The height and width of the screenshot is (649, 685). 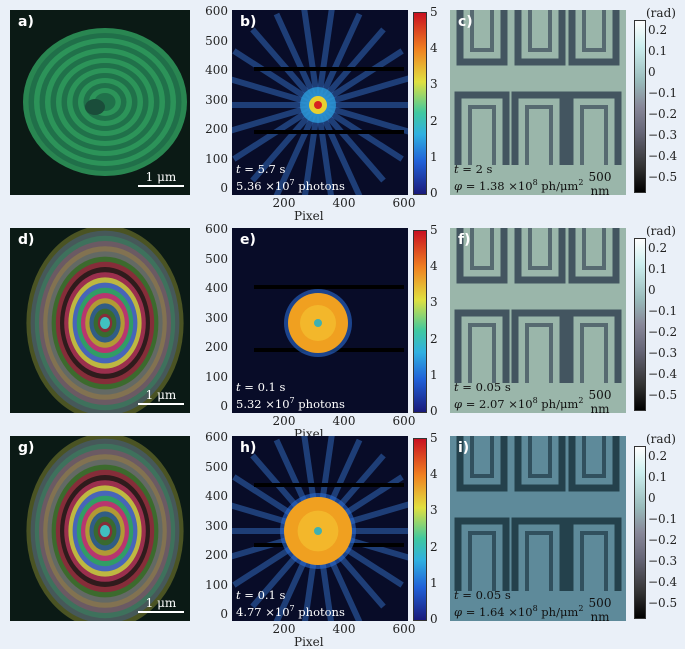 I want to click on panel-label: c), so click(x=465, y=22).